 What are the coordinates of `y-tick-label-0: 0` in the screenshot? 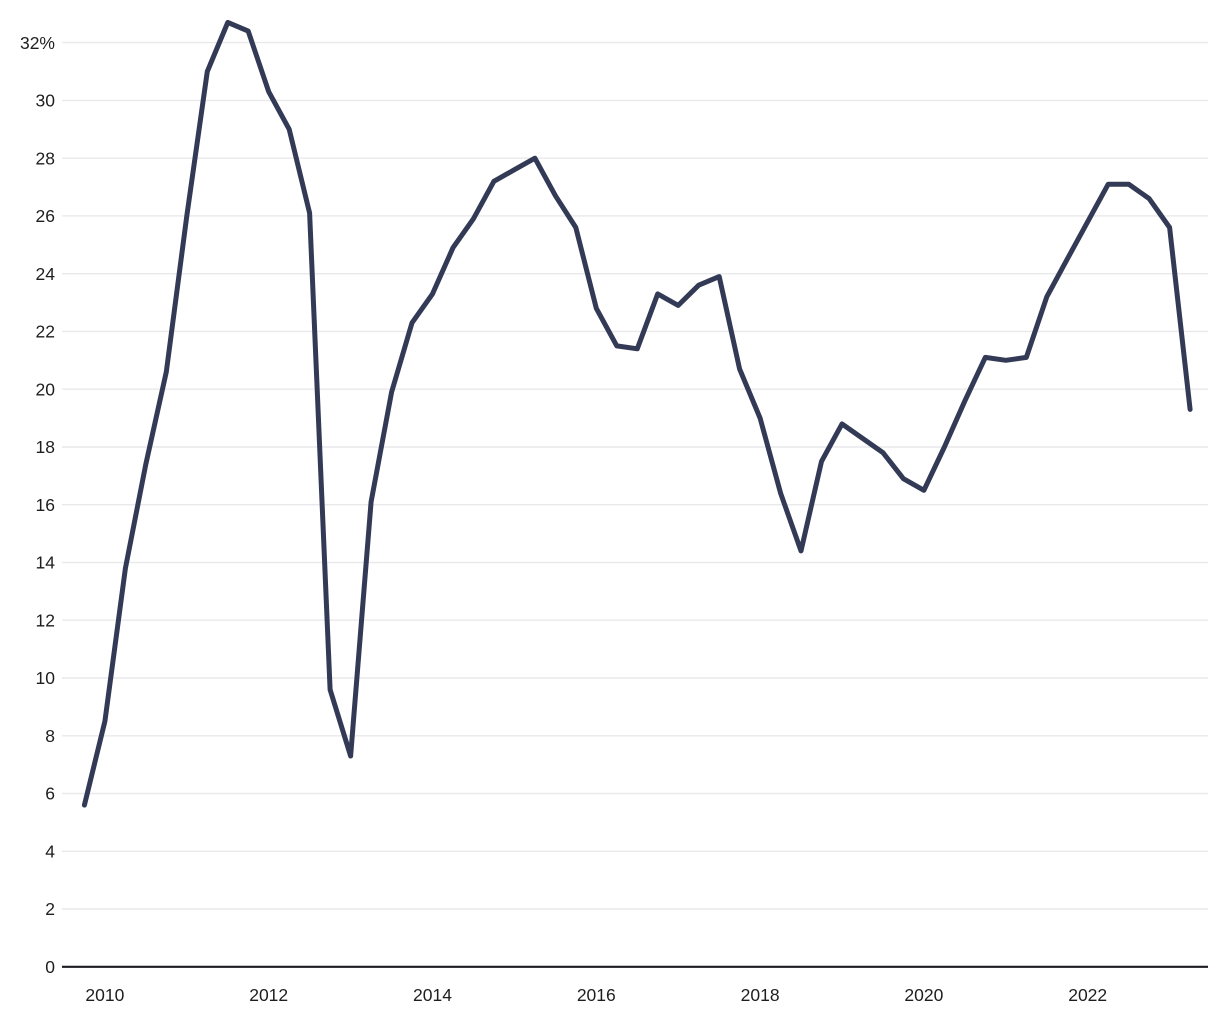 It's located at (50, 967).